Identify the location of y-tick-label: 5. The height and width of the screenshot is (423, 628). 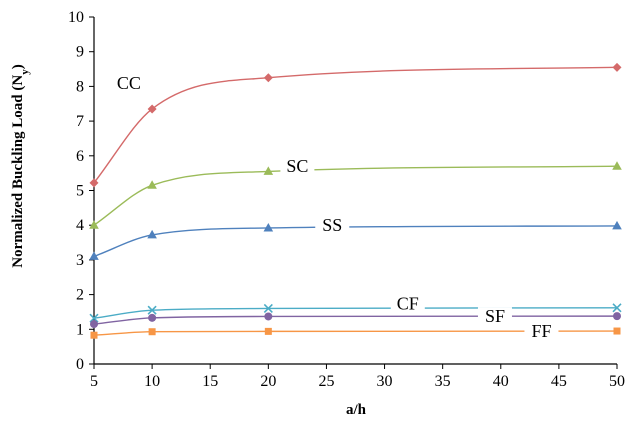
(80, 191).